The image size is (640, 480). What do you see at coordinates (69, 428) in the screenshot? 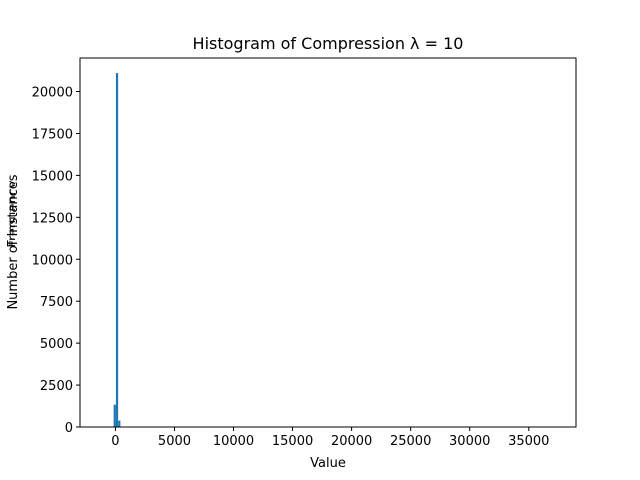
I see `y-tick-label: 0` at bounding box center [69, 428].